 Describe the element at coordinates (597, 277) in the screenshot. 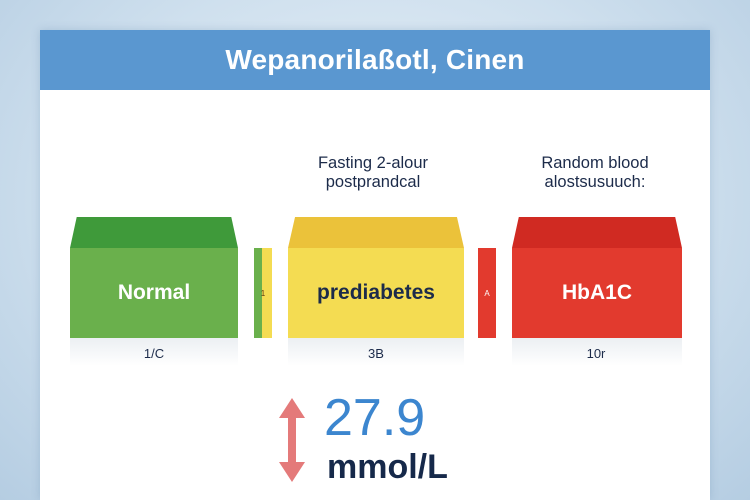

I see `hba1c-box: HbA1C` at that location.